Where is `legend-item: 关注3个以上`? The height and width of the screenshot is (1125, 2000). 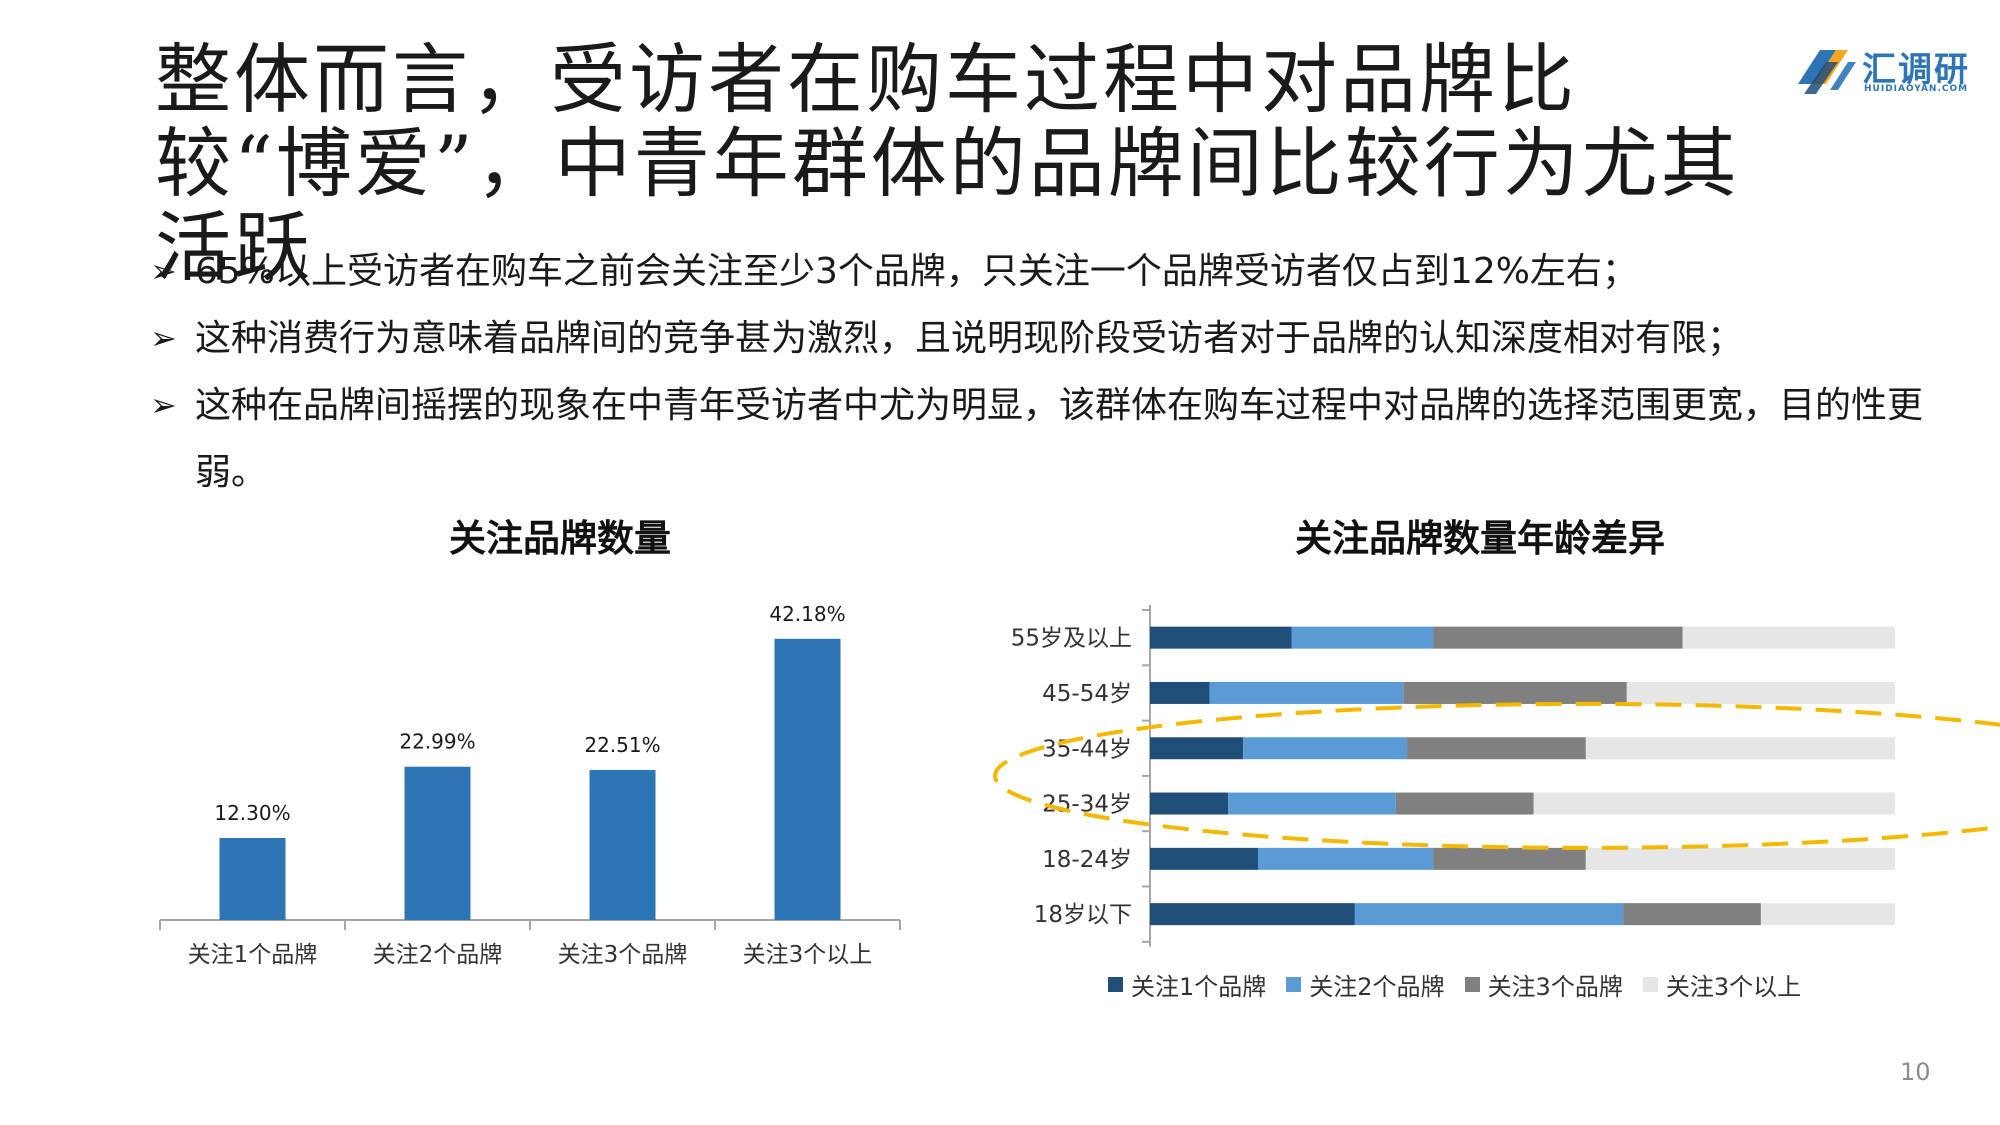
legend-item: 关注3个以上 is located at coordinates (1722, 984).